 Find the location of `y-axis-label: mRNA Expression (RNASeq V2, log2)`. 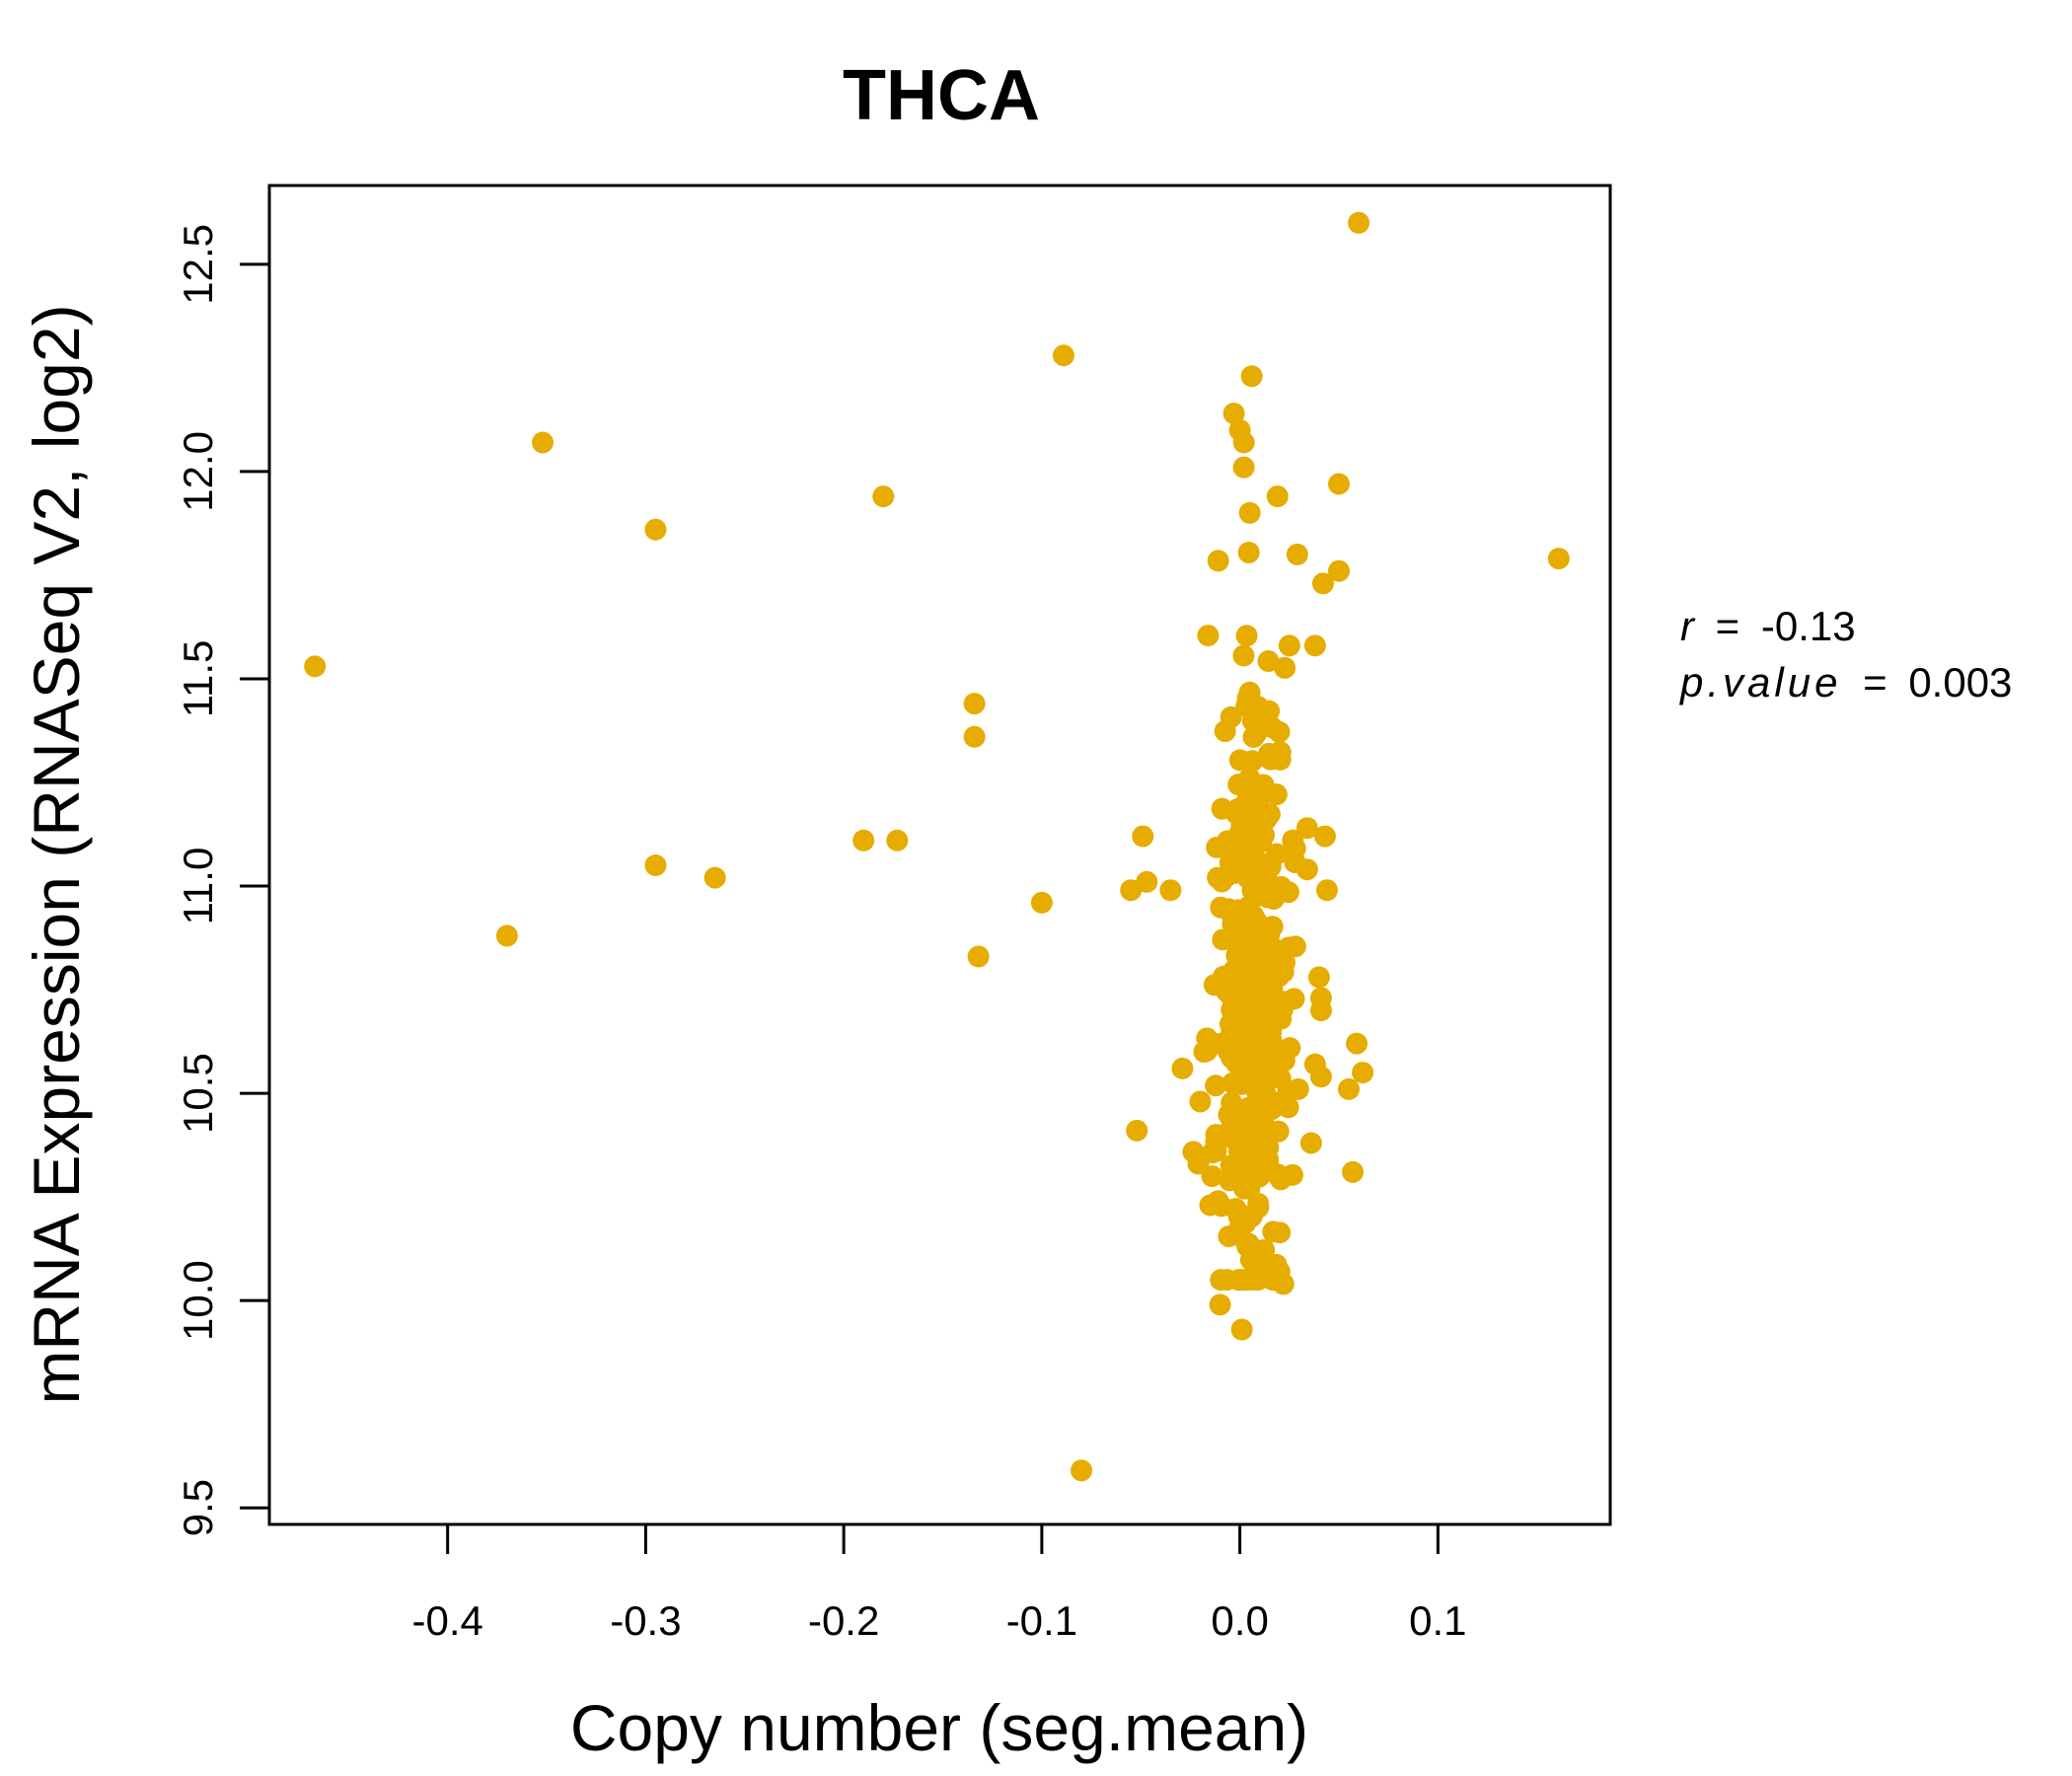

y-axis-label: mRNA Expression (RNASeq V2, log2) is located at coordinates (57, 854).